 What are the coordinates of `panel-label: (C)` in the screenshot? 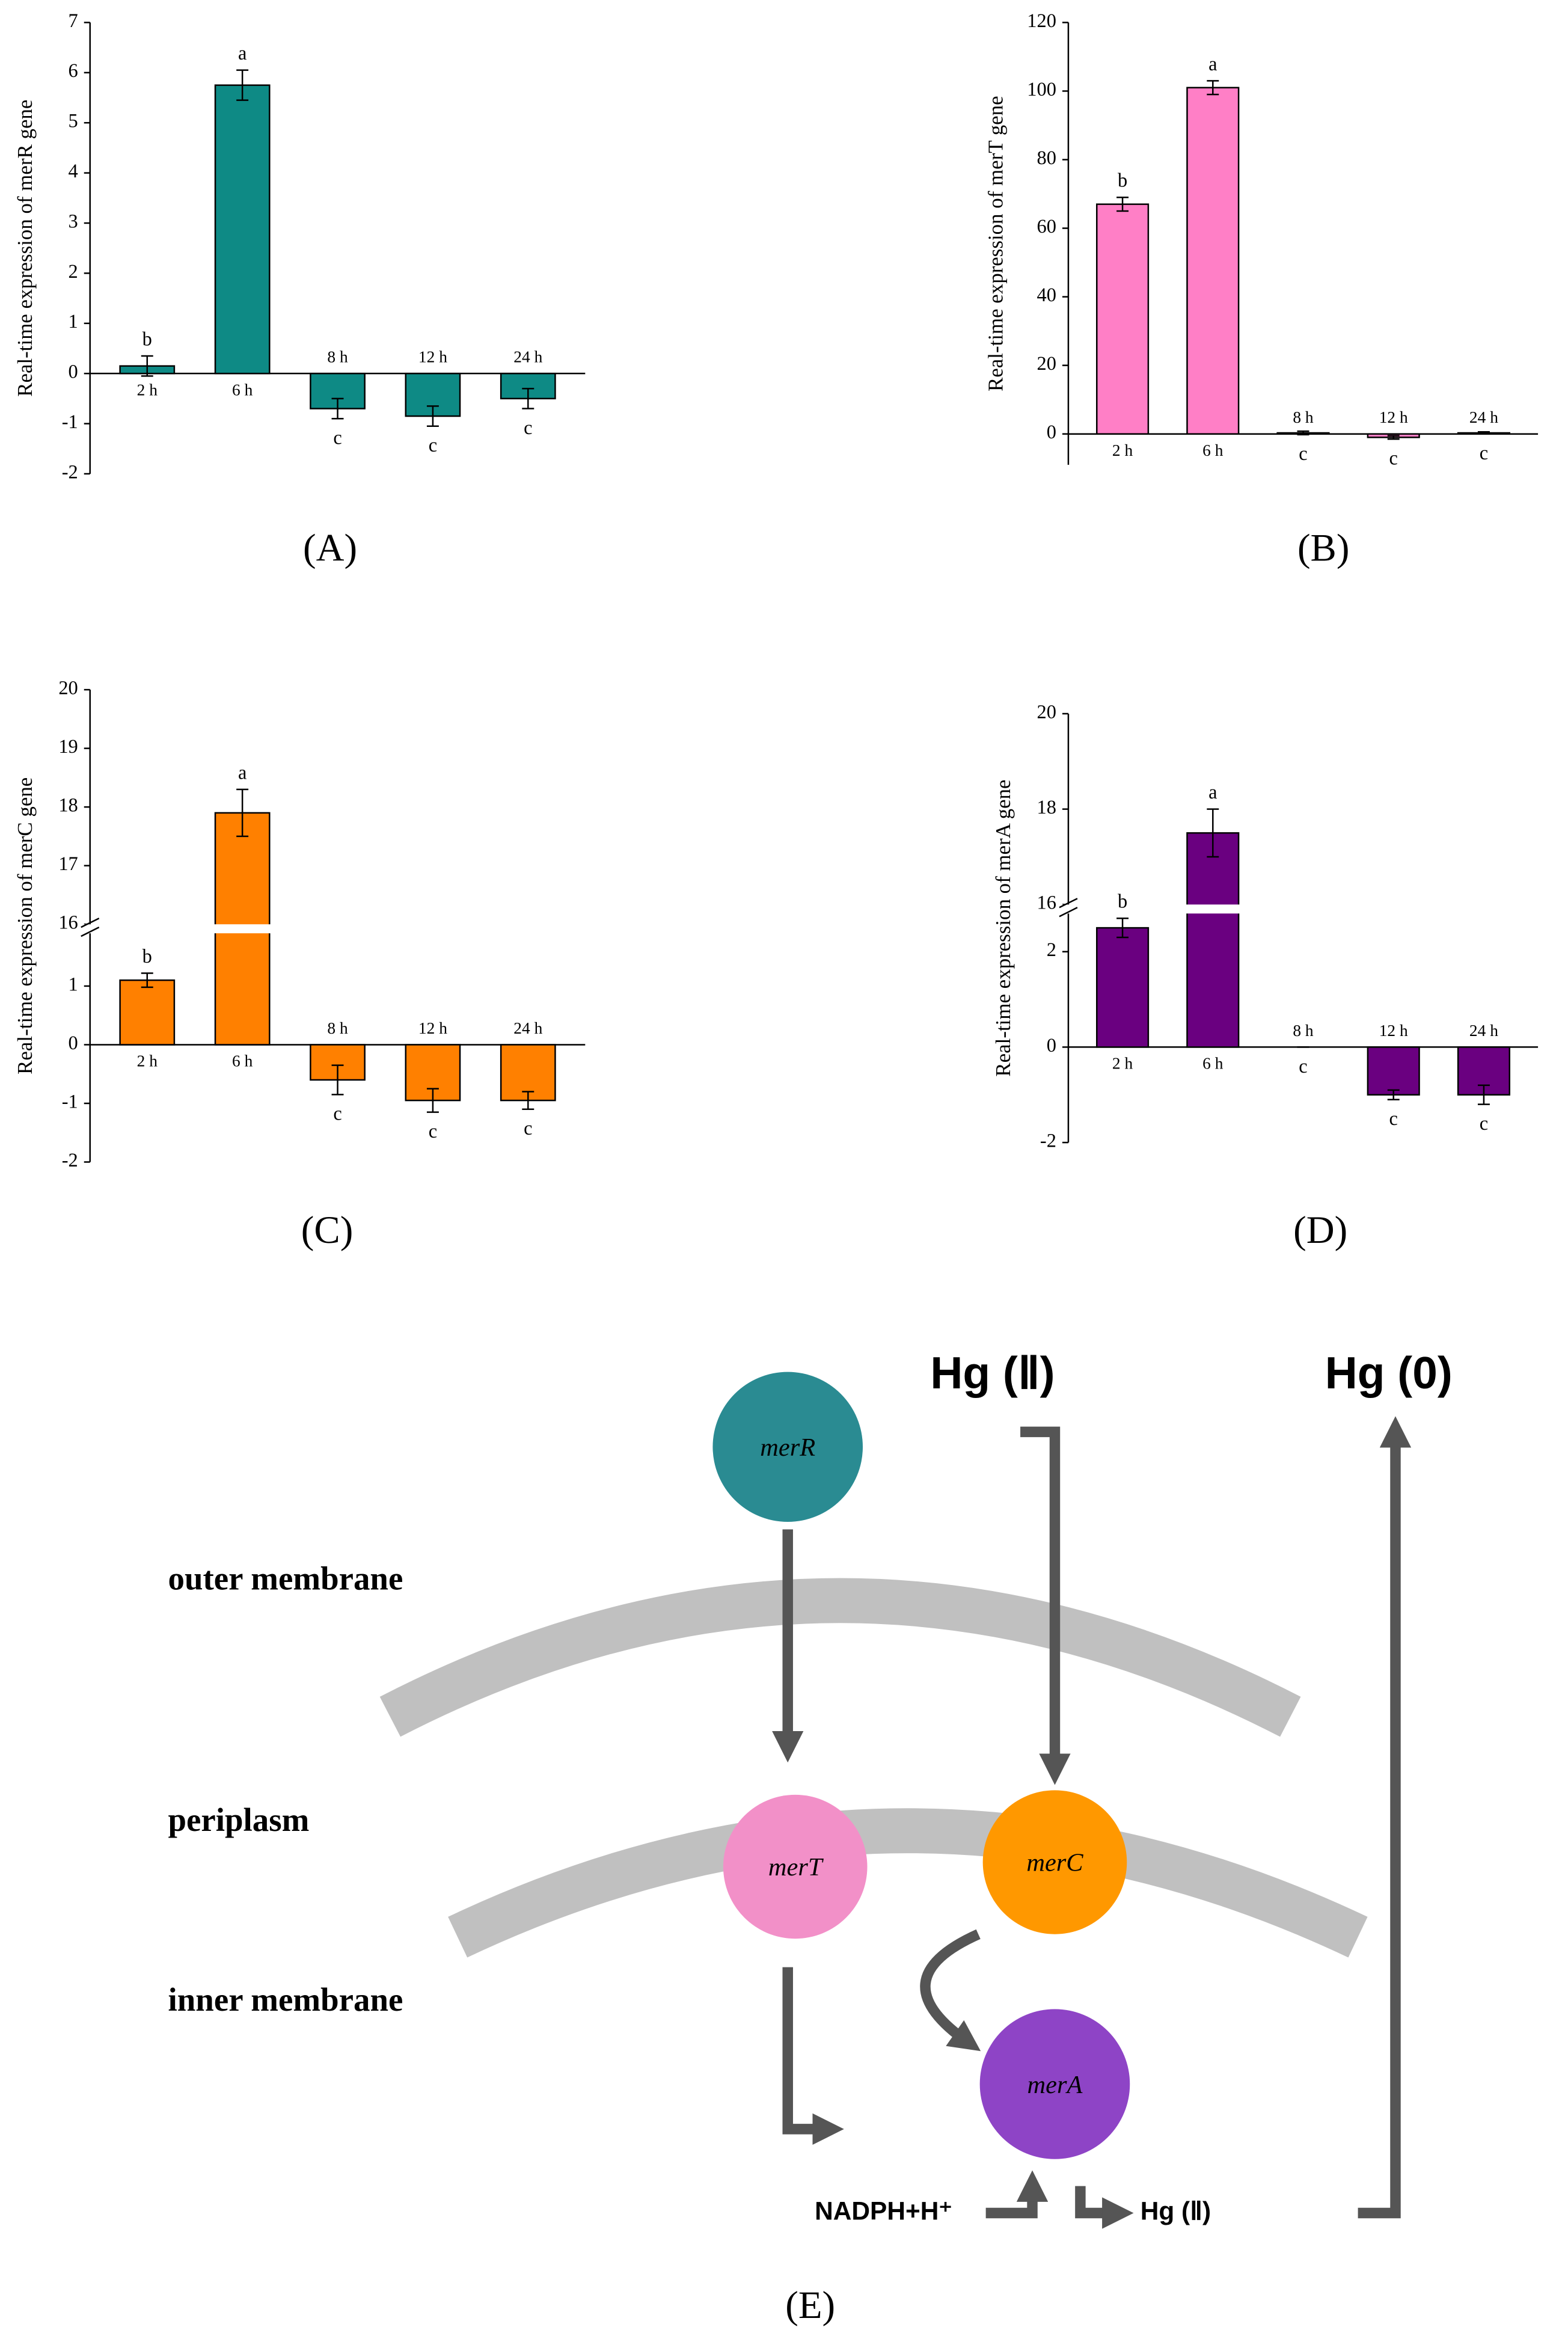 It's located at (327, 1230).